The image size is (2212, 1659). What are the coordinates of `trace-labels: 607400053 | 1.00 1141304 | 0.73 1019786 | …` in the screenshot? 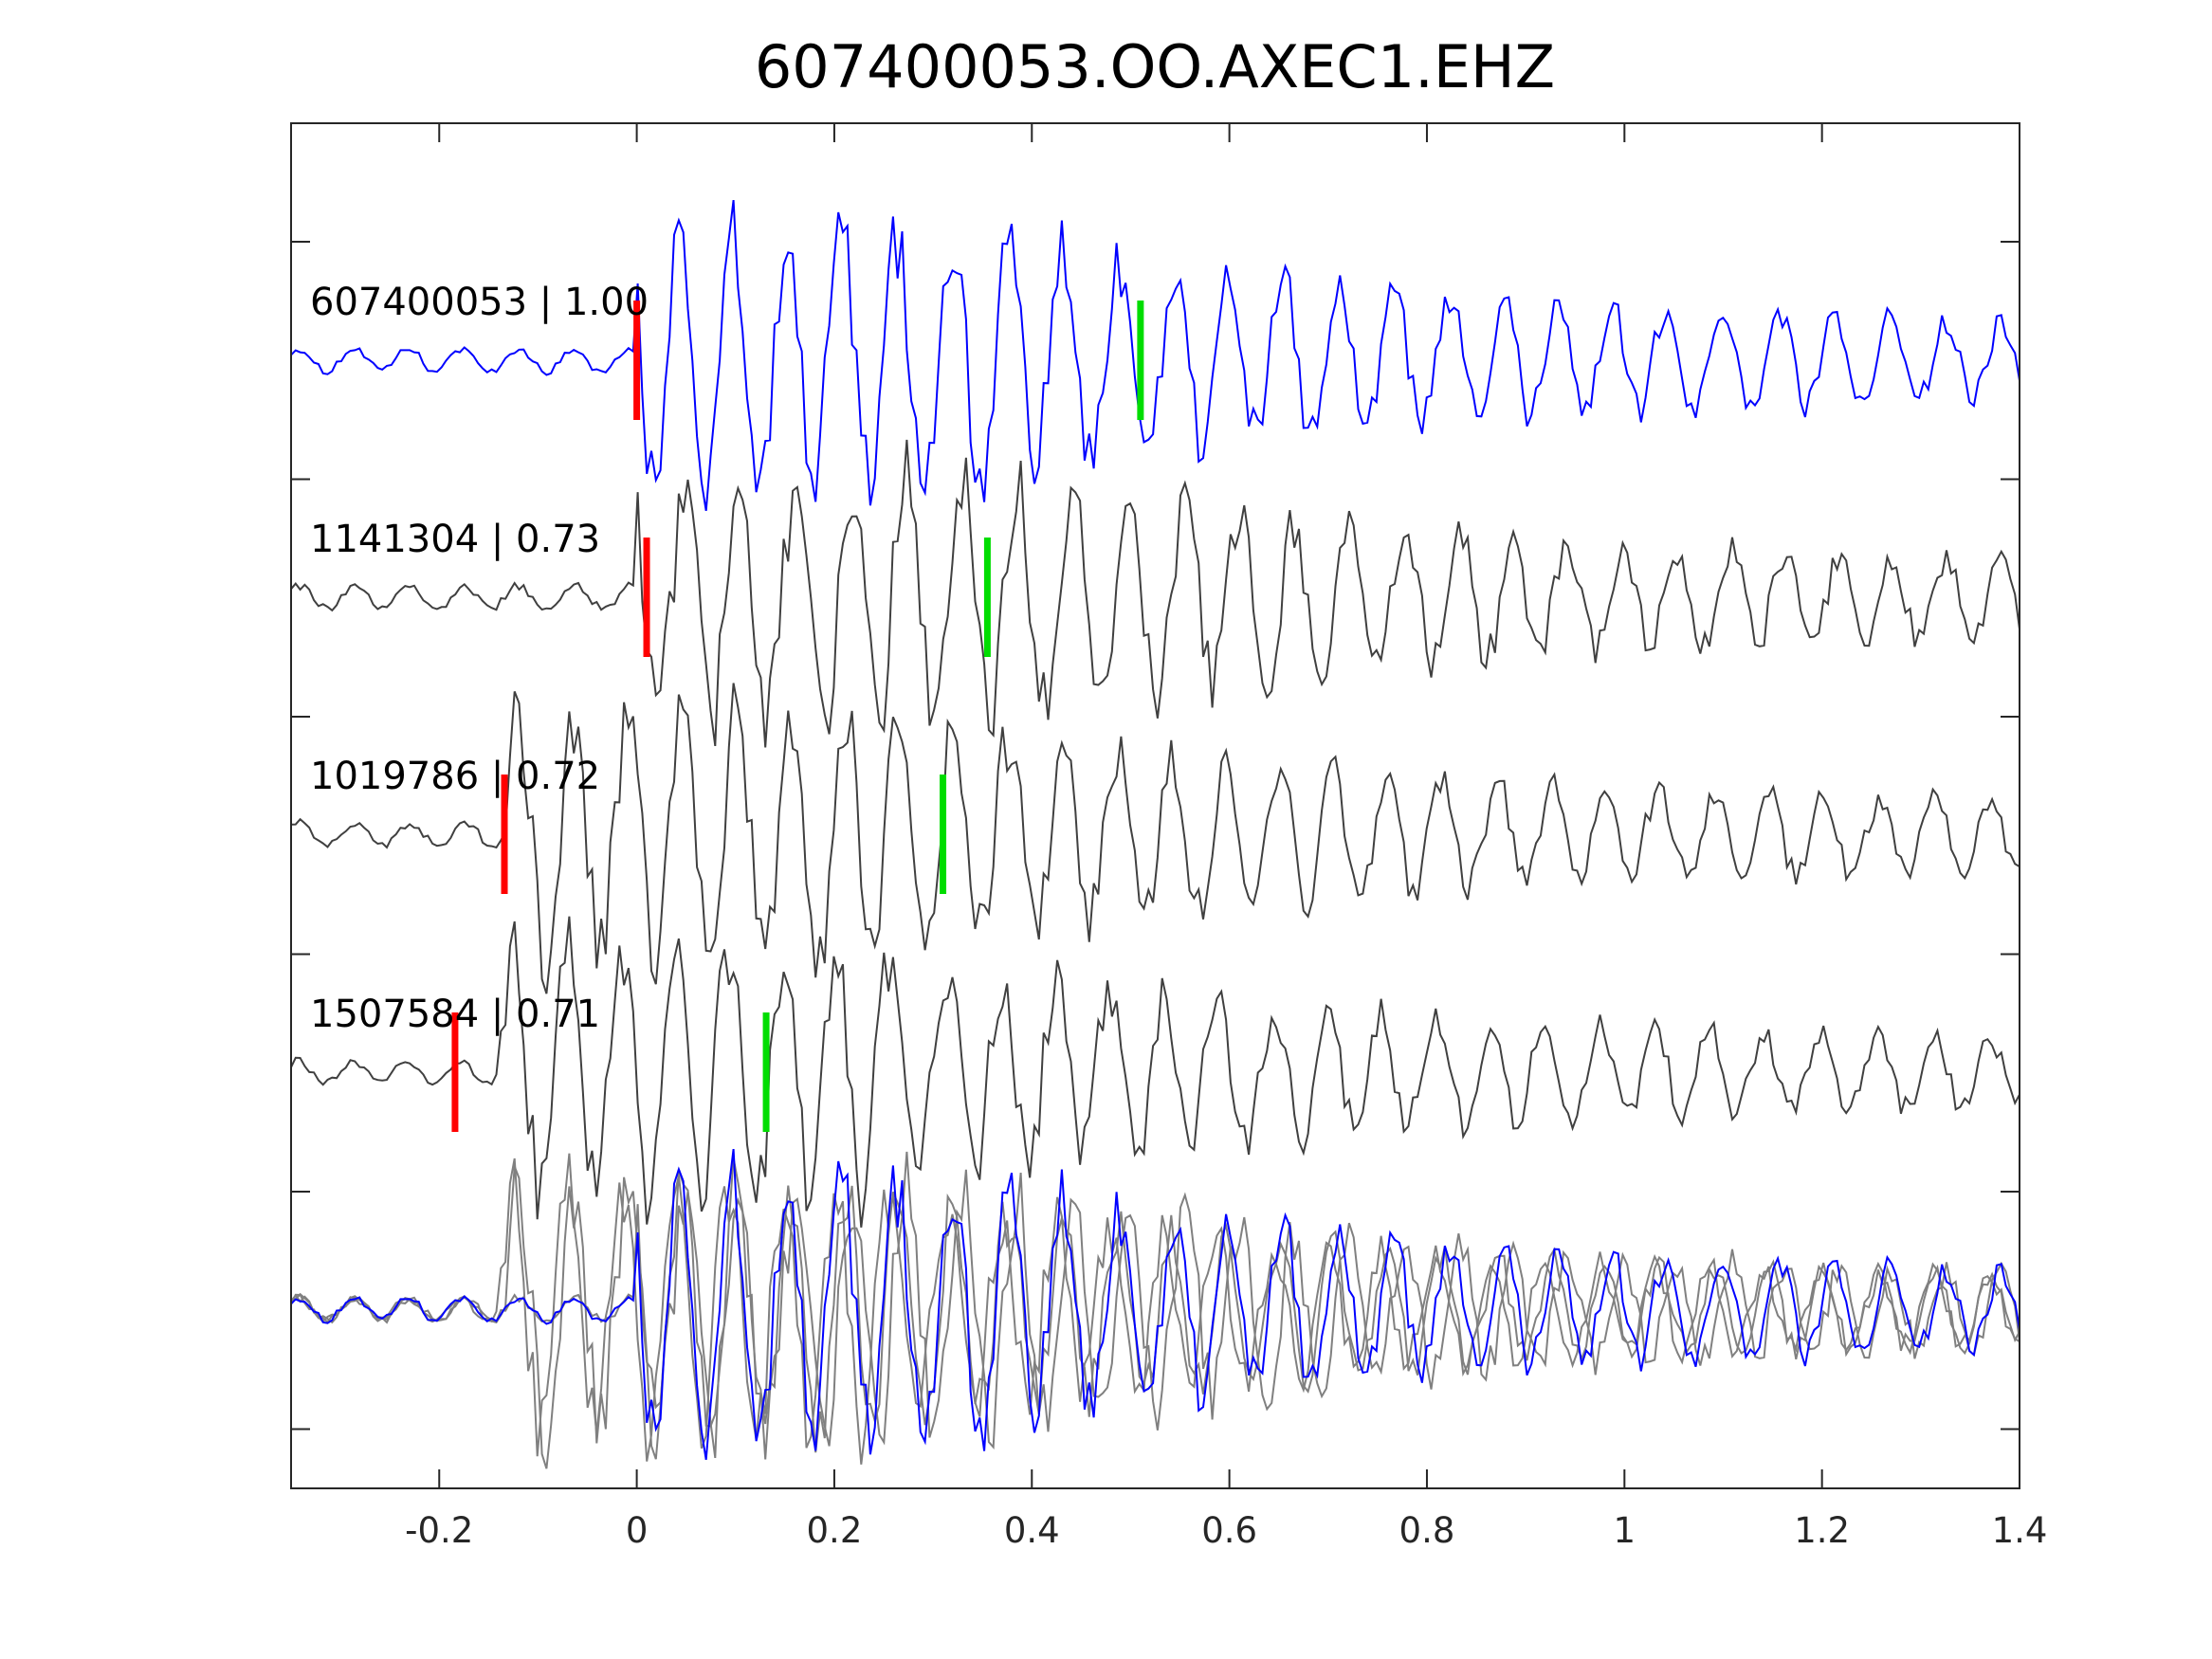 It's located at (479, 658).